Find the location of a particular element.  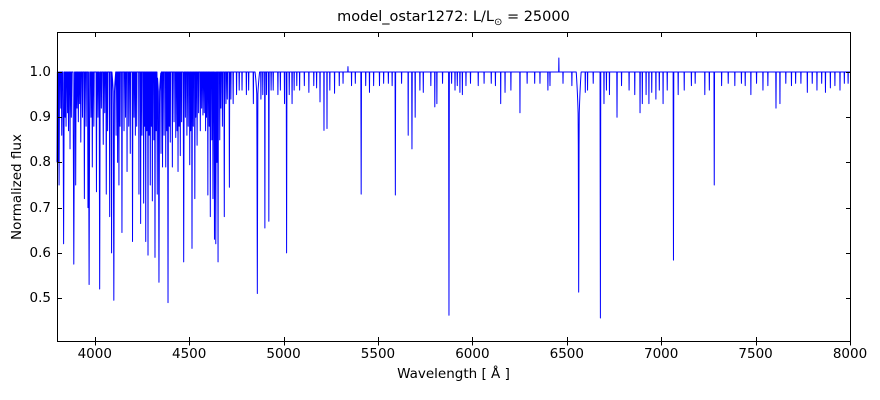

x-axis-label: Wavelength [ Å ] is located at coordinates (453, 374).